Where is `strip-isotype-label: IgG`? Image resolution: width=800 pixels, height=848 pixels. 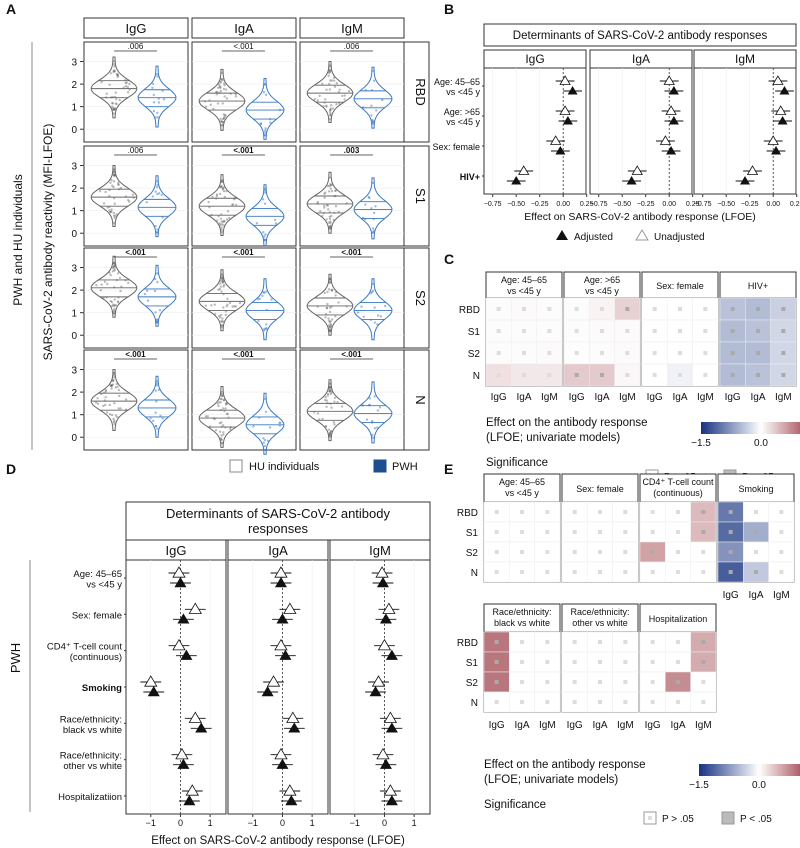 strip-isotype-label: IgG is located at coordinates (136, 28).